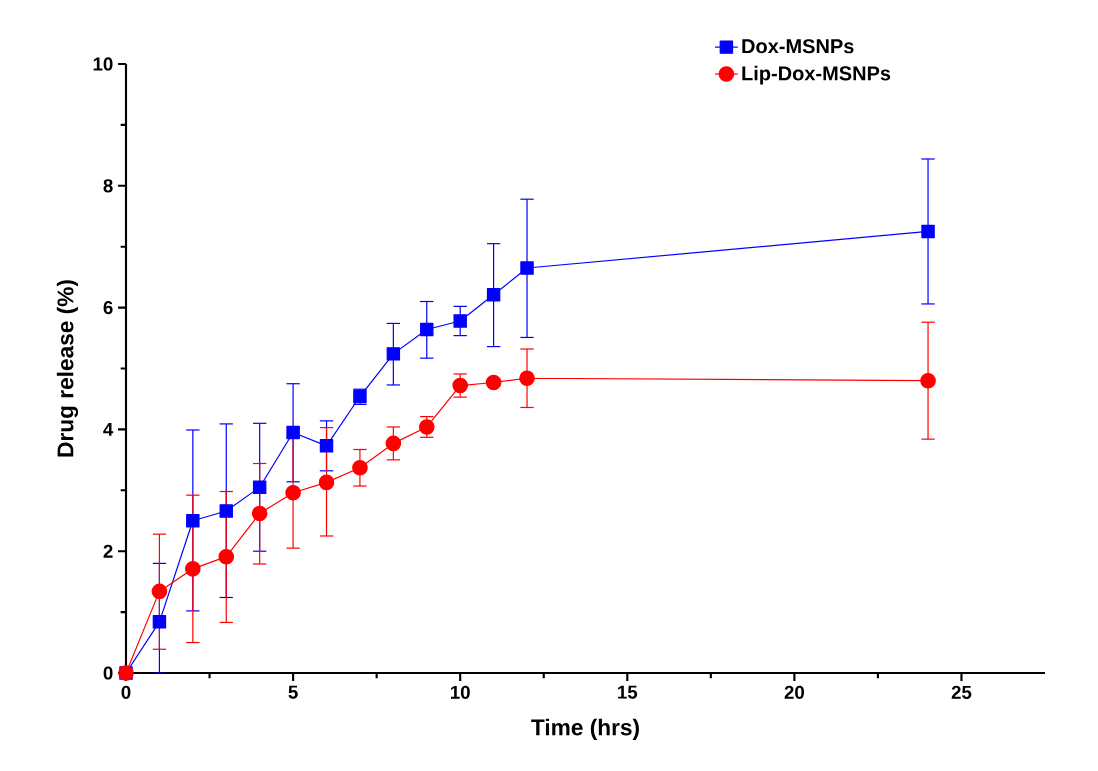 The width and height of the screenshot is (1098, 771). What do you see at coordinates (108, 429) in the screenshot?
I see `y-tick-label: 4` at bounding box center [108, 429].